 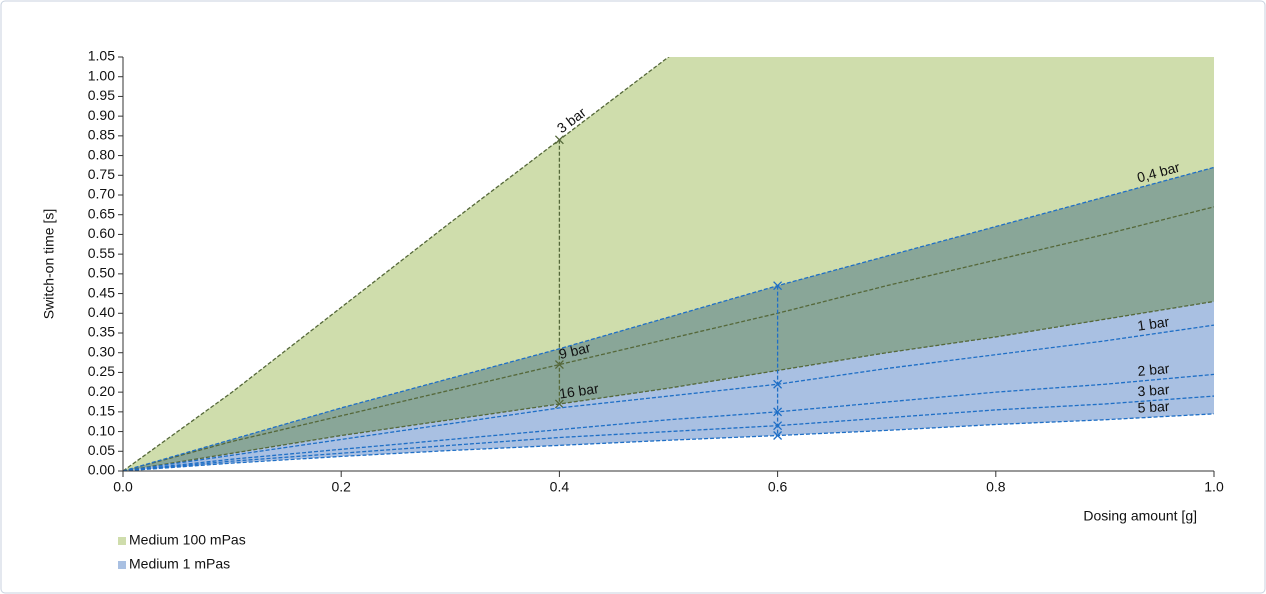 I want to click on legend-label: Medium 100 mPas, so click(x=187, y=540).